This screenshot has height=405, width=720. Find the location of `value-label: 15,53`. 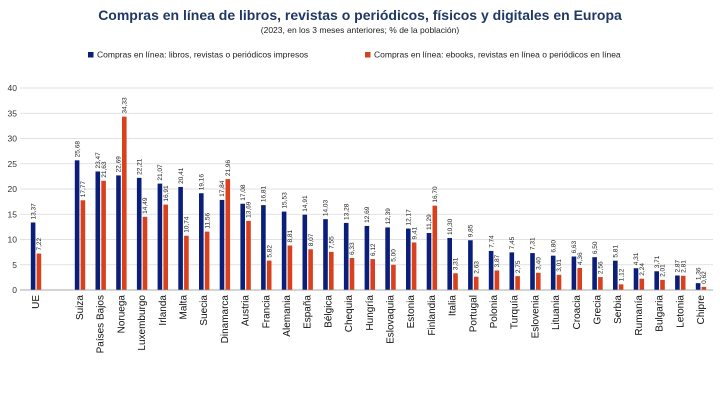

value-label: 15,53 is located at coordinates (284, 200).